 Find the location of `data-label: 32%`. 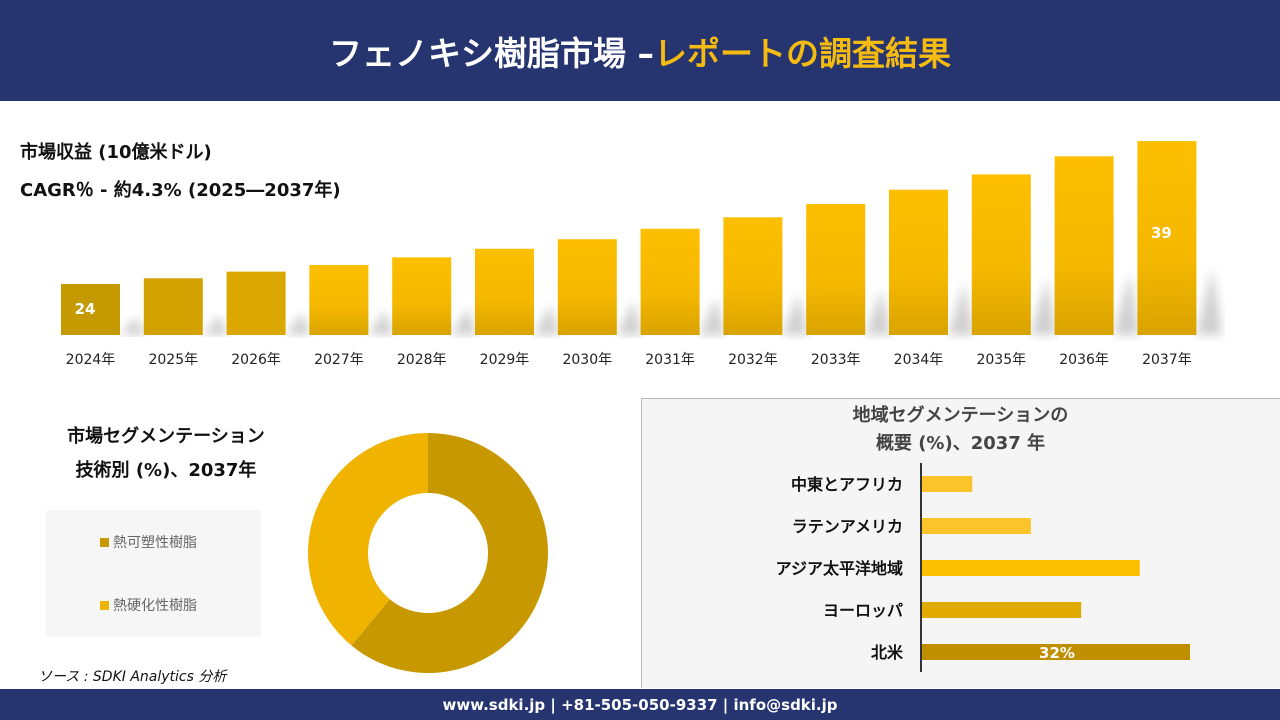

data-label: 32% is located at coordinates (1057, 653).